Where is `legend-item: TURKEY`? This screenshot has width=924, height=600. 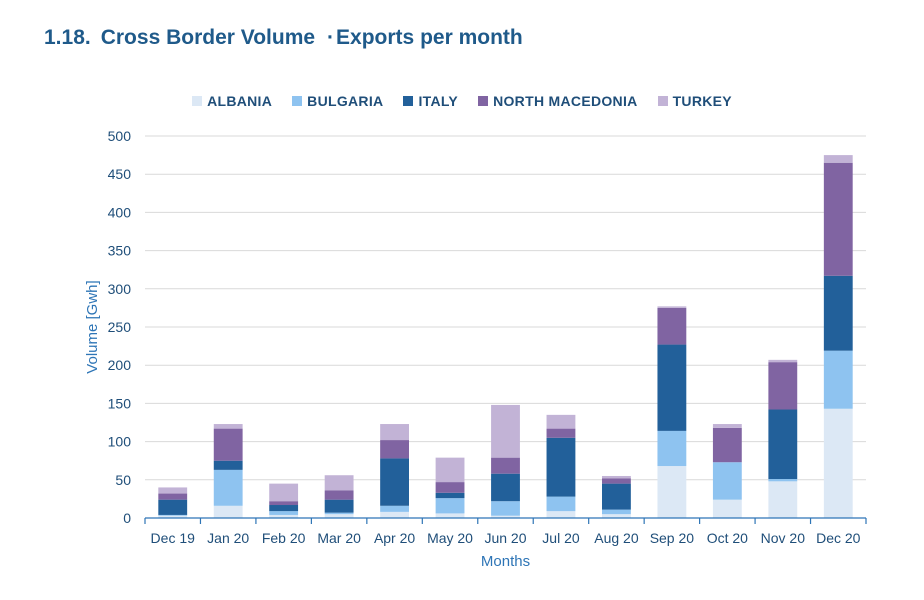 legend-item: TURKEY is located at coordinates (694, 101).